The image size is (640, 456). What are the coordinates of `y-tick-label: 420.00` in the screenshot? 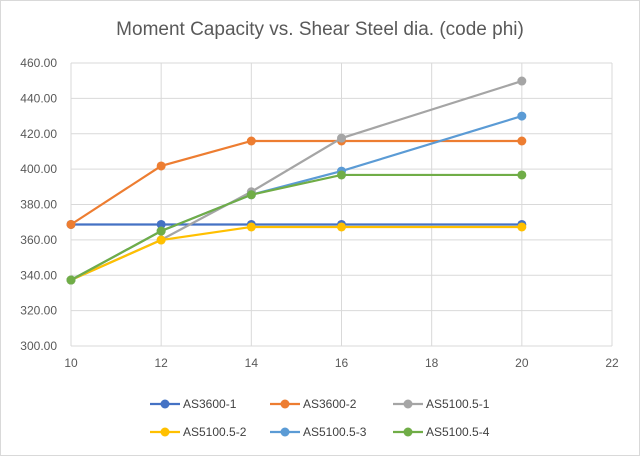 It's located at (38, 134).